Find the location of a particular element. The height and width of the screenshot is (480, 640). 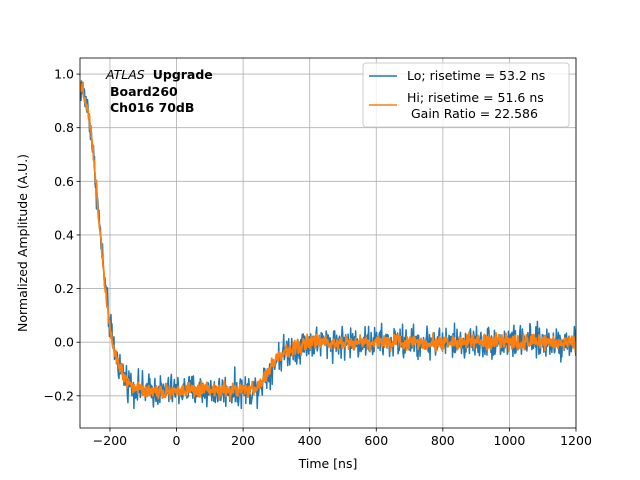

y-axis-ticks: −0.2 0.0 0.2 0.4 0.6 0.8 1.0 is located at coordinates (62, 235).